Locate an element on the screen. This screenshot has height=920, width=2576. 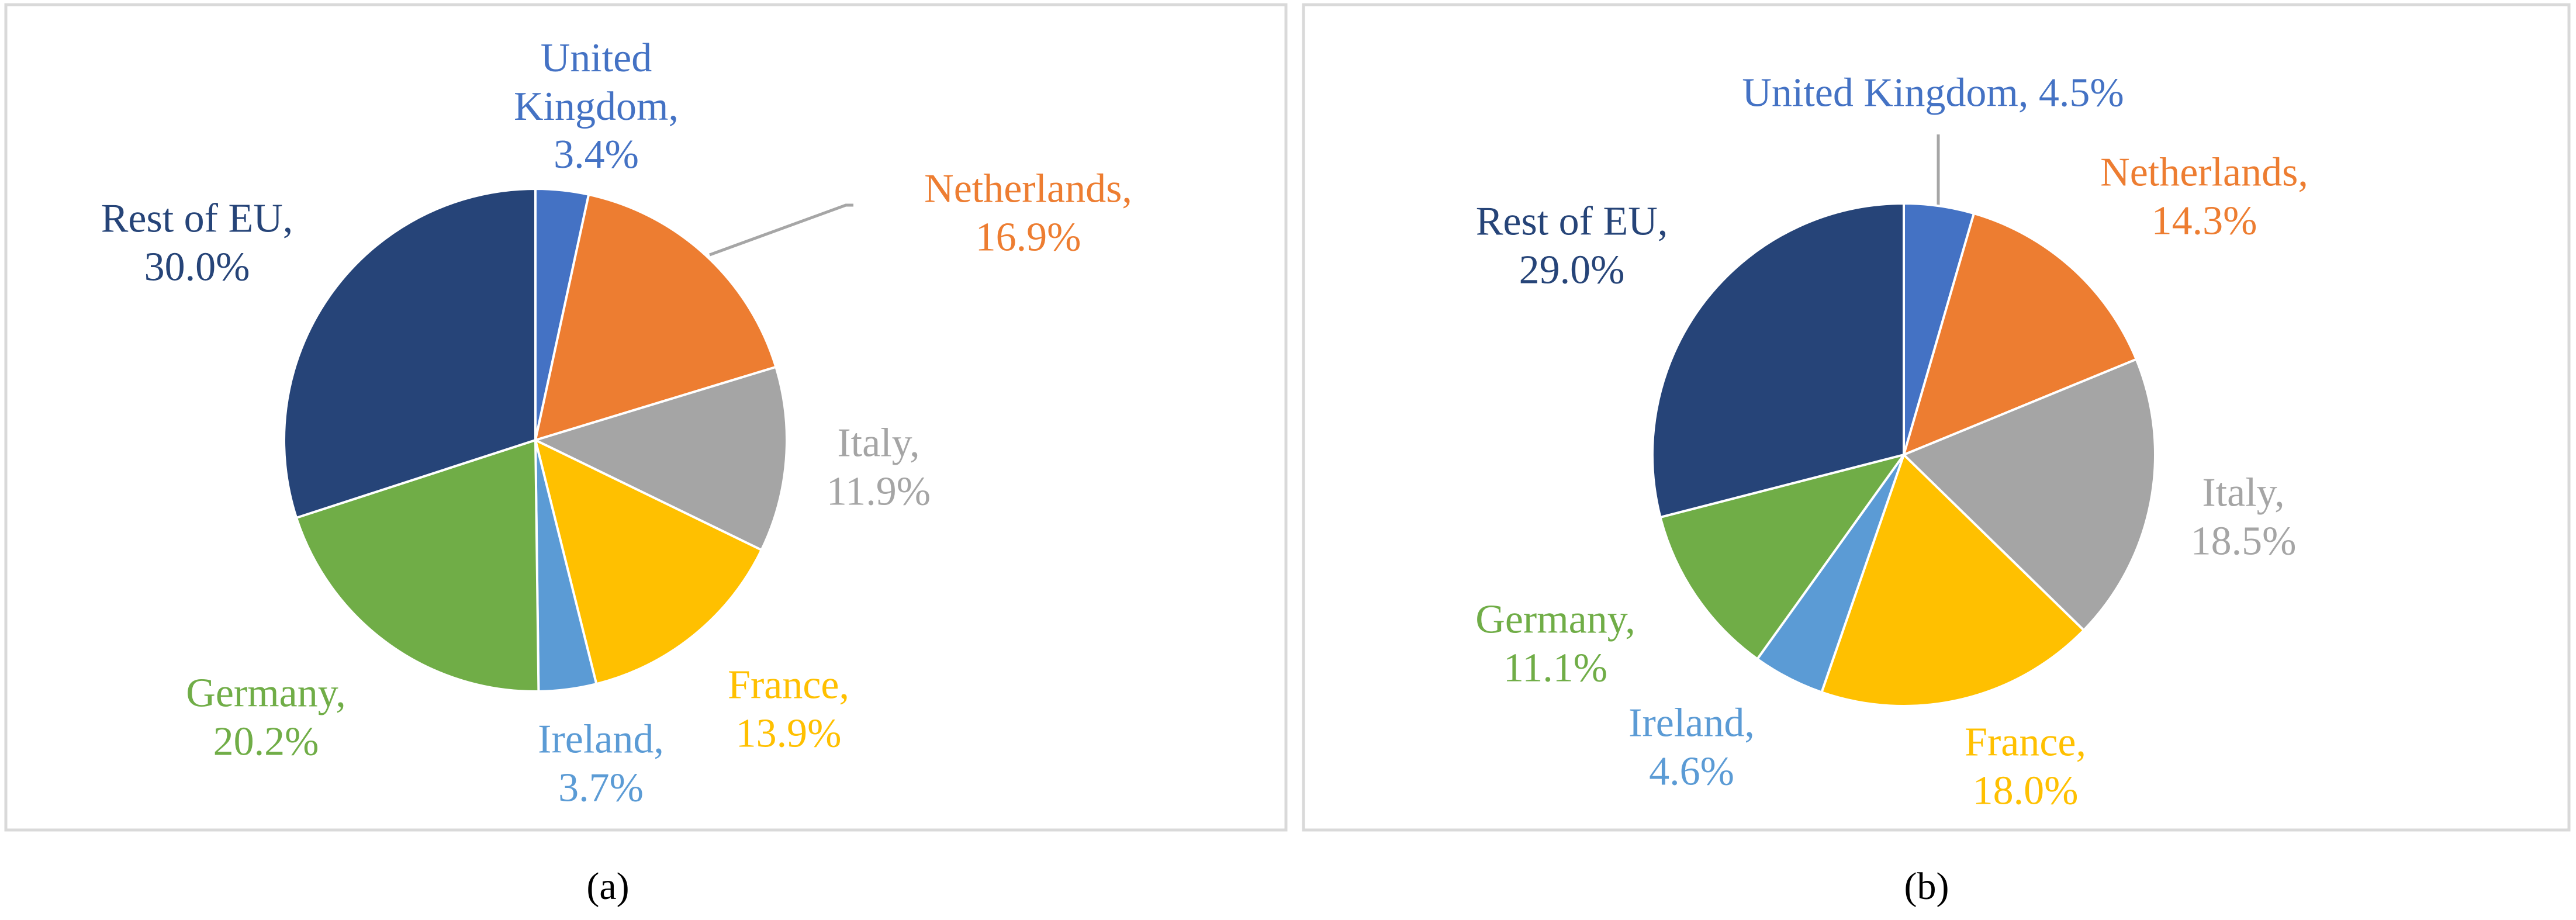
data-label: Italy, 18.5% is located at coordinates (2243, 516).